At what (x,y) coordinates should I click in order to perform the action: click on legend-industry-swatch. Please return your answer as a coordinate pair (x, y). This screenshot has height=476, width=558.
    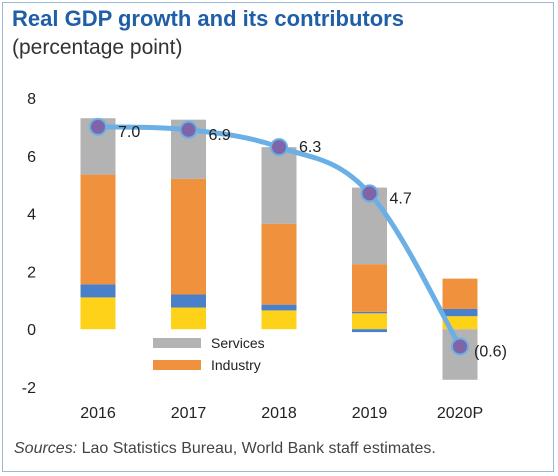
    Looking at the image, I should click on (177, 365).